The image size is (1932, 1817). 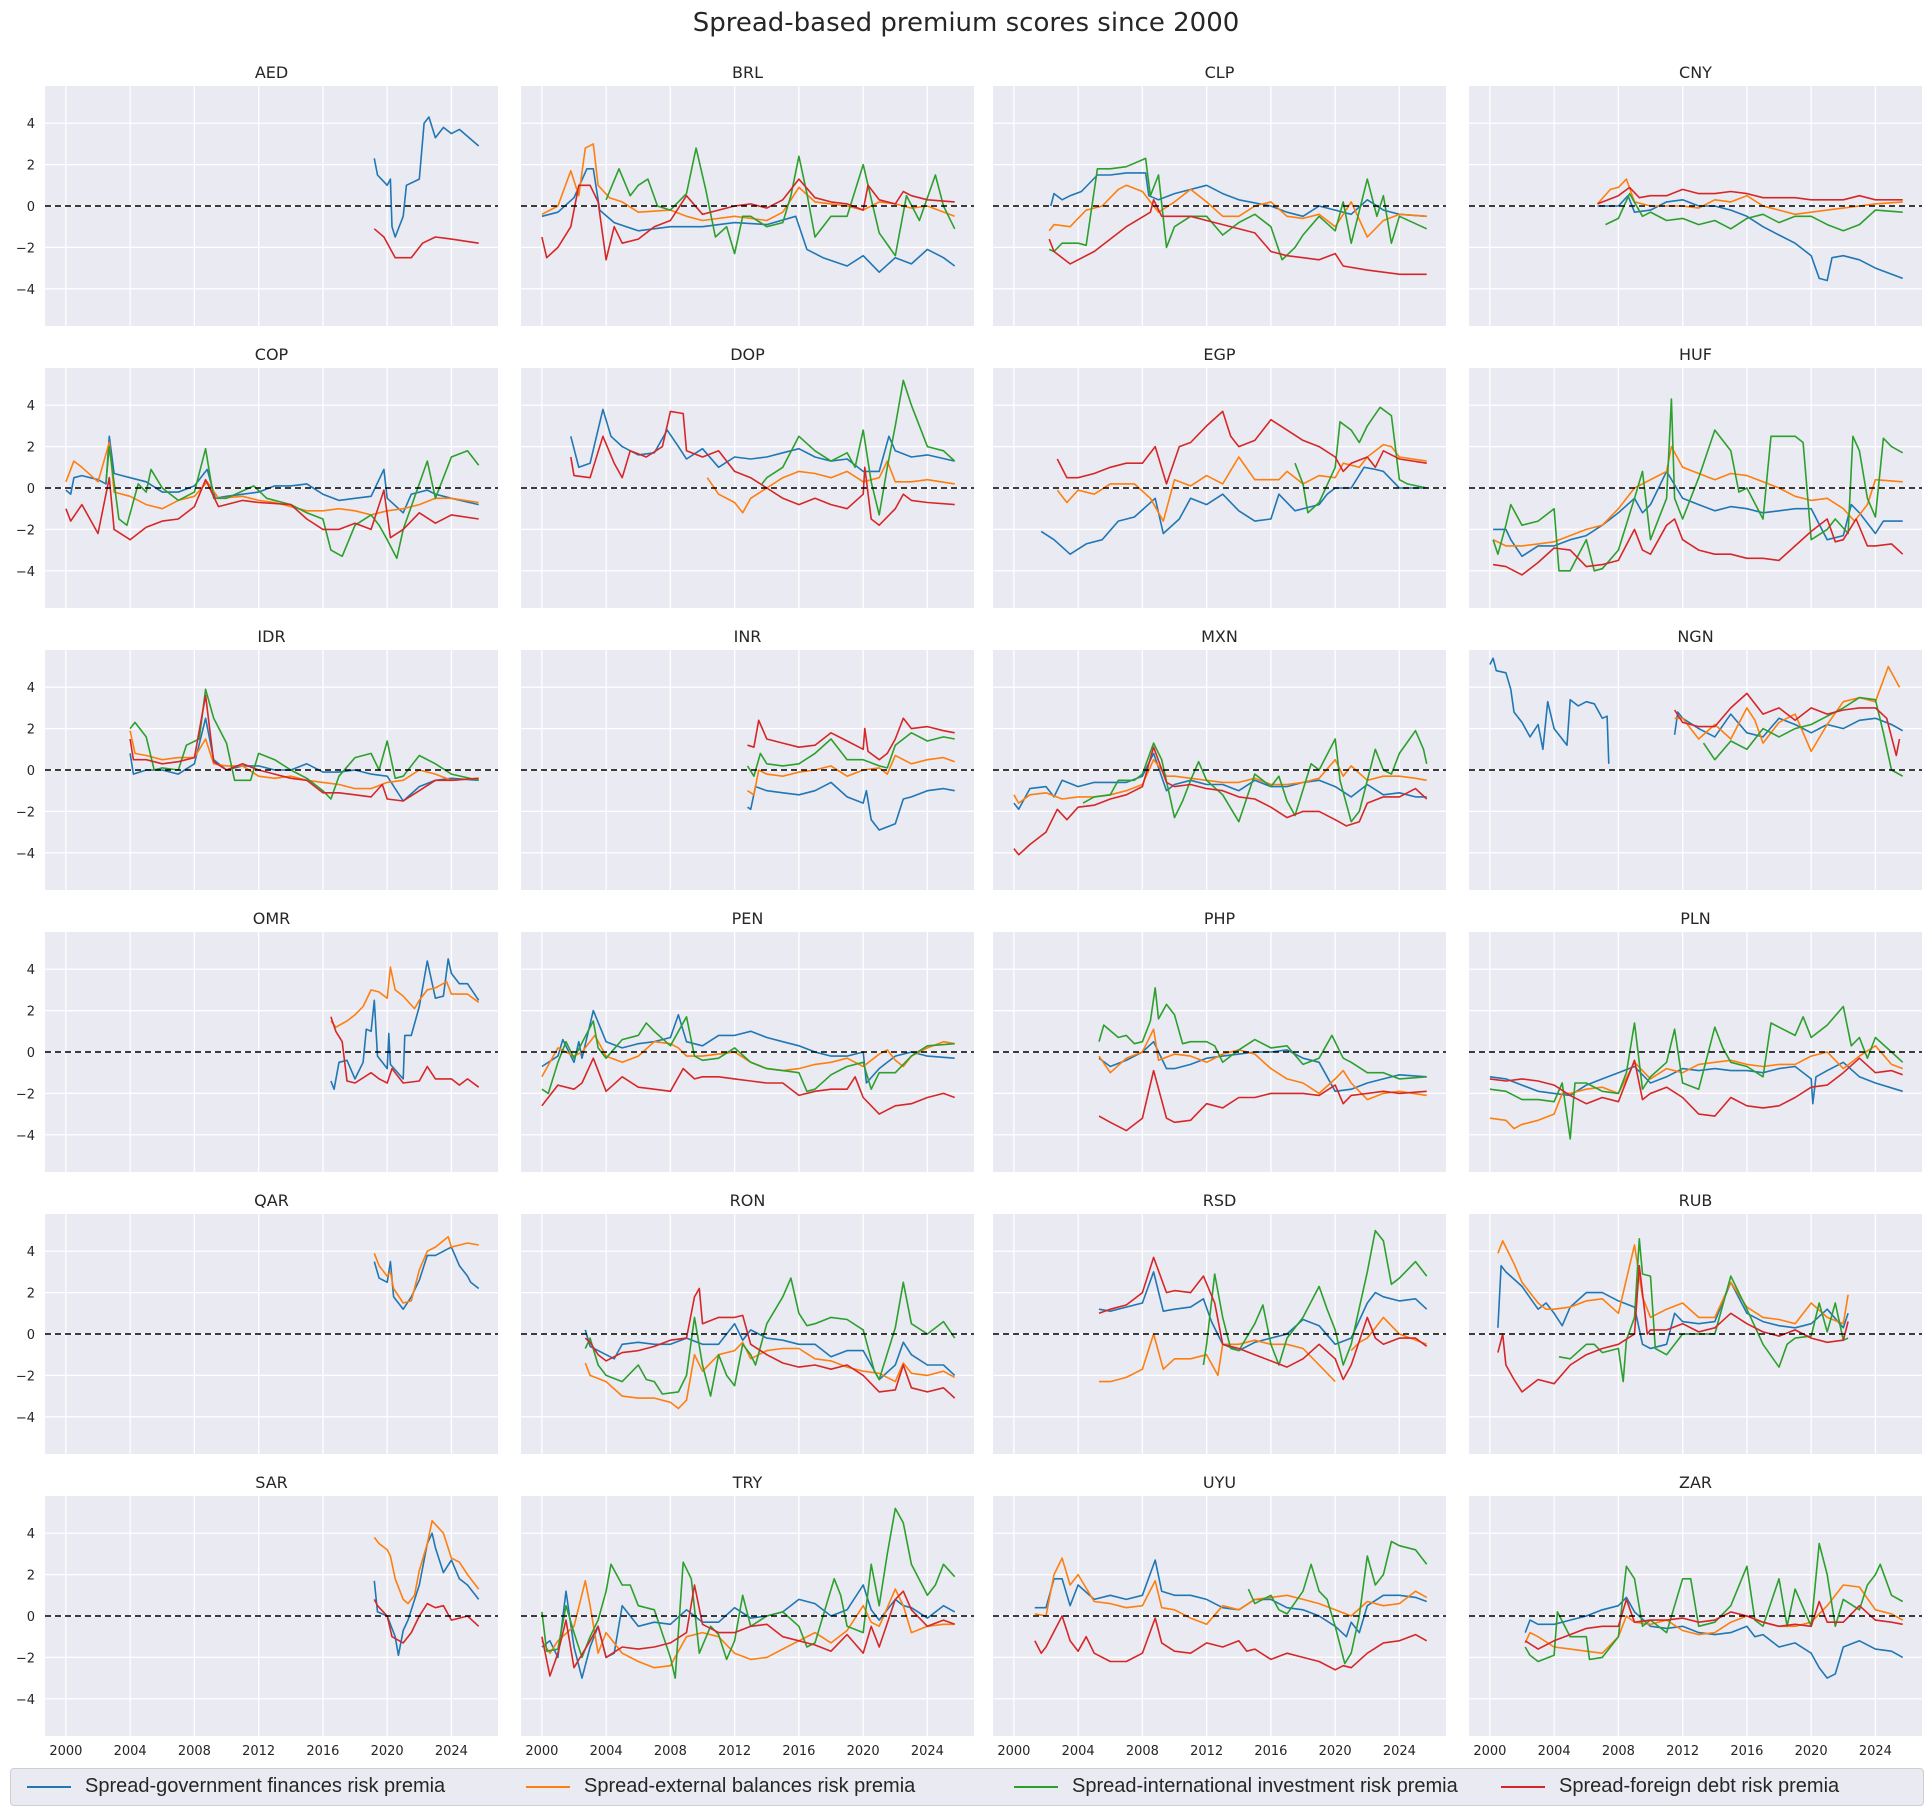 I want to click on panel-mxn: MXN, so click(x=1219, y=758).